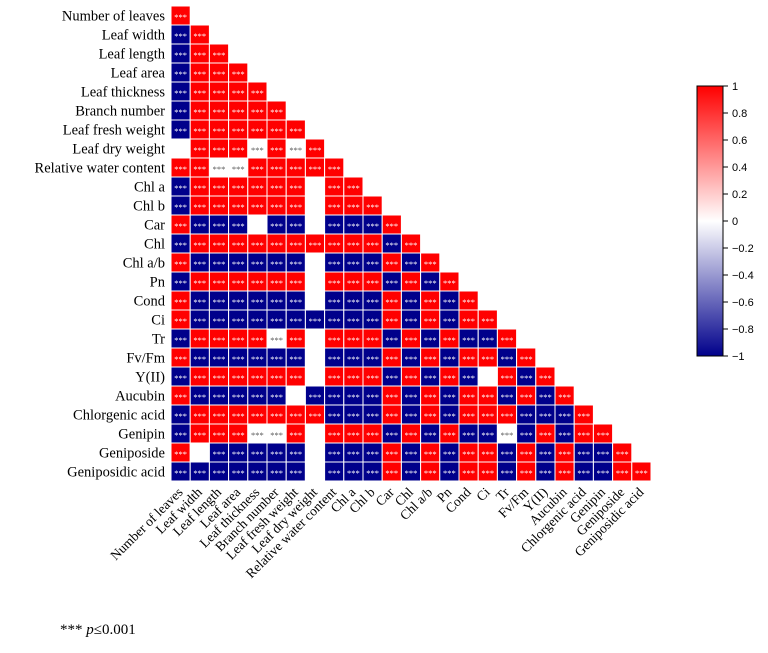  What do you see at coordinates (71, 630) in the screenshot?
I see `footnote-stars: ***` at bounding box center [71, 630].